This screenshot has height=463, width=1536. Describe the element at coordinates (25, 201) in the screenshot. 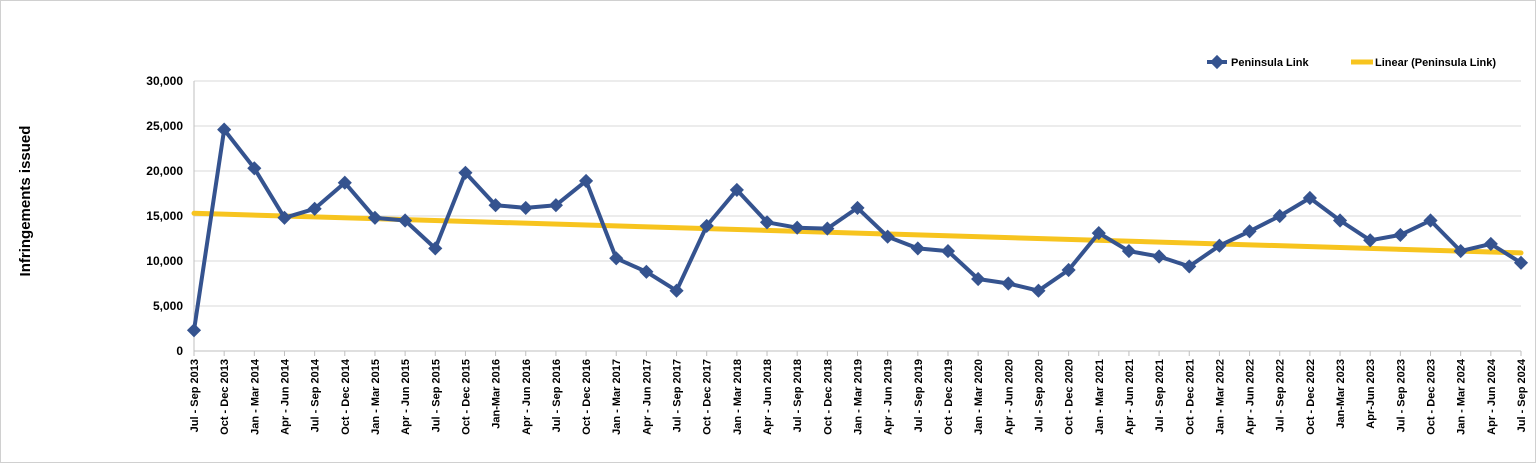

I see `y-axis-label: Infringements issued` at that location.